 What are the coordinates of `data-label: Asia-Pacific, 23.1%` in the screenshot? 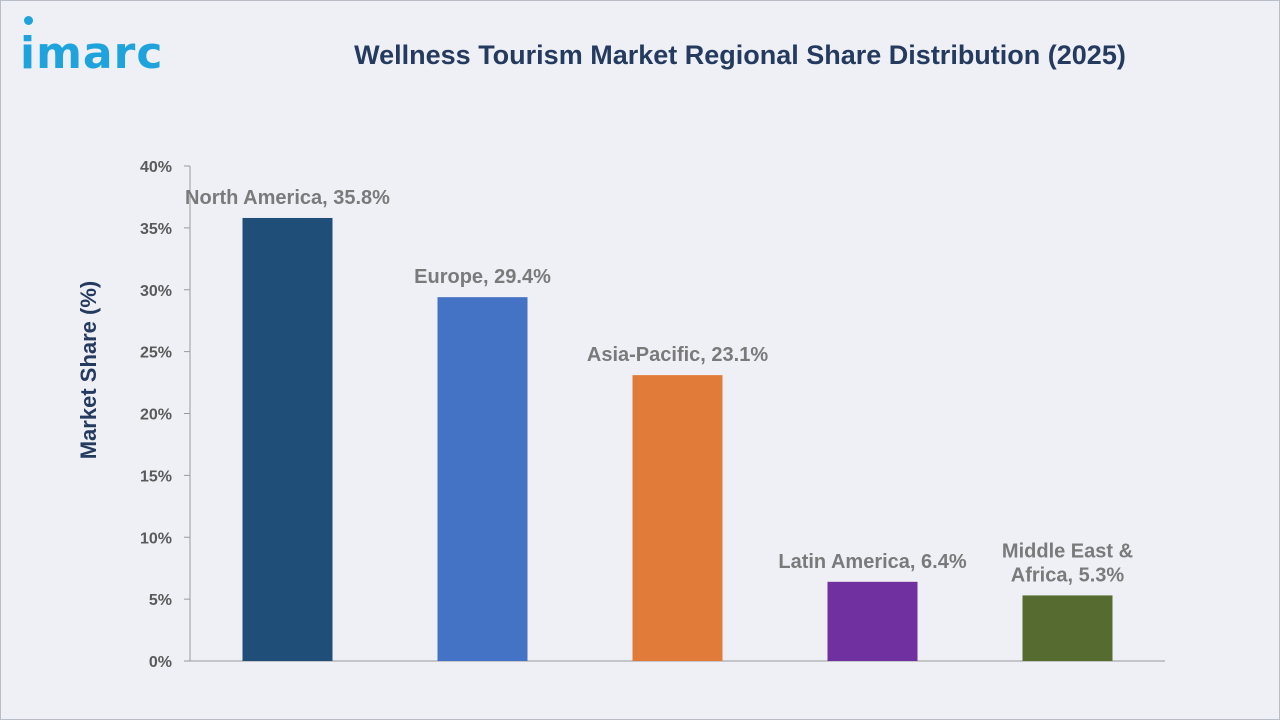 It's located at (677, 355).